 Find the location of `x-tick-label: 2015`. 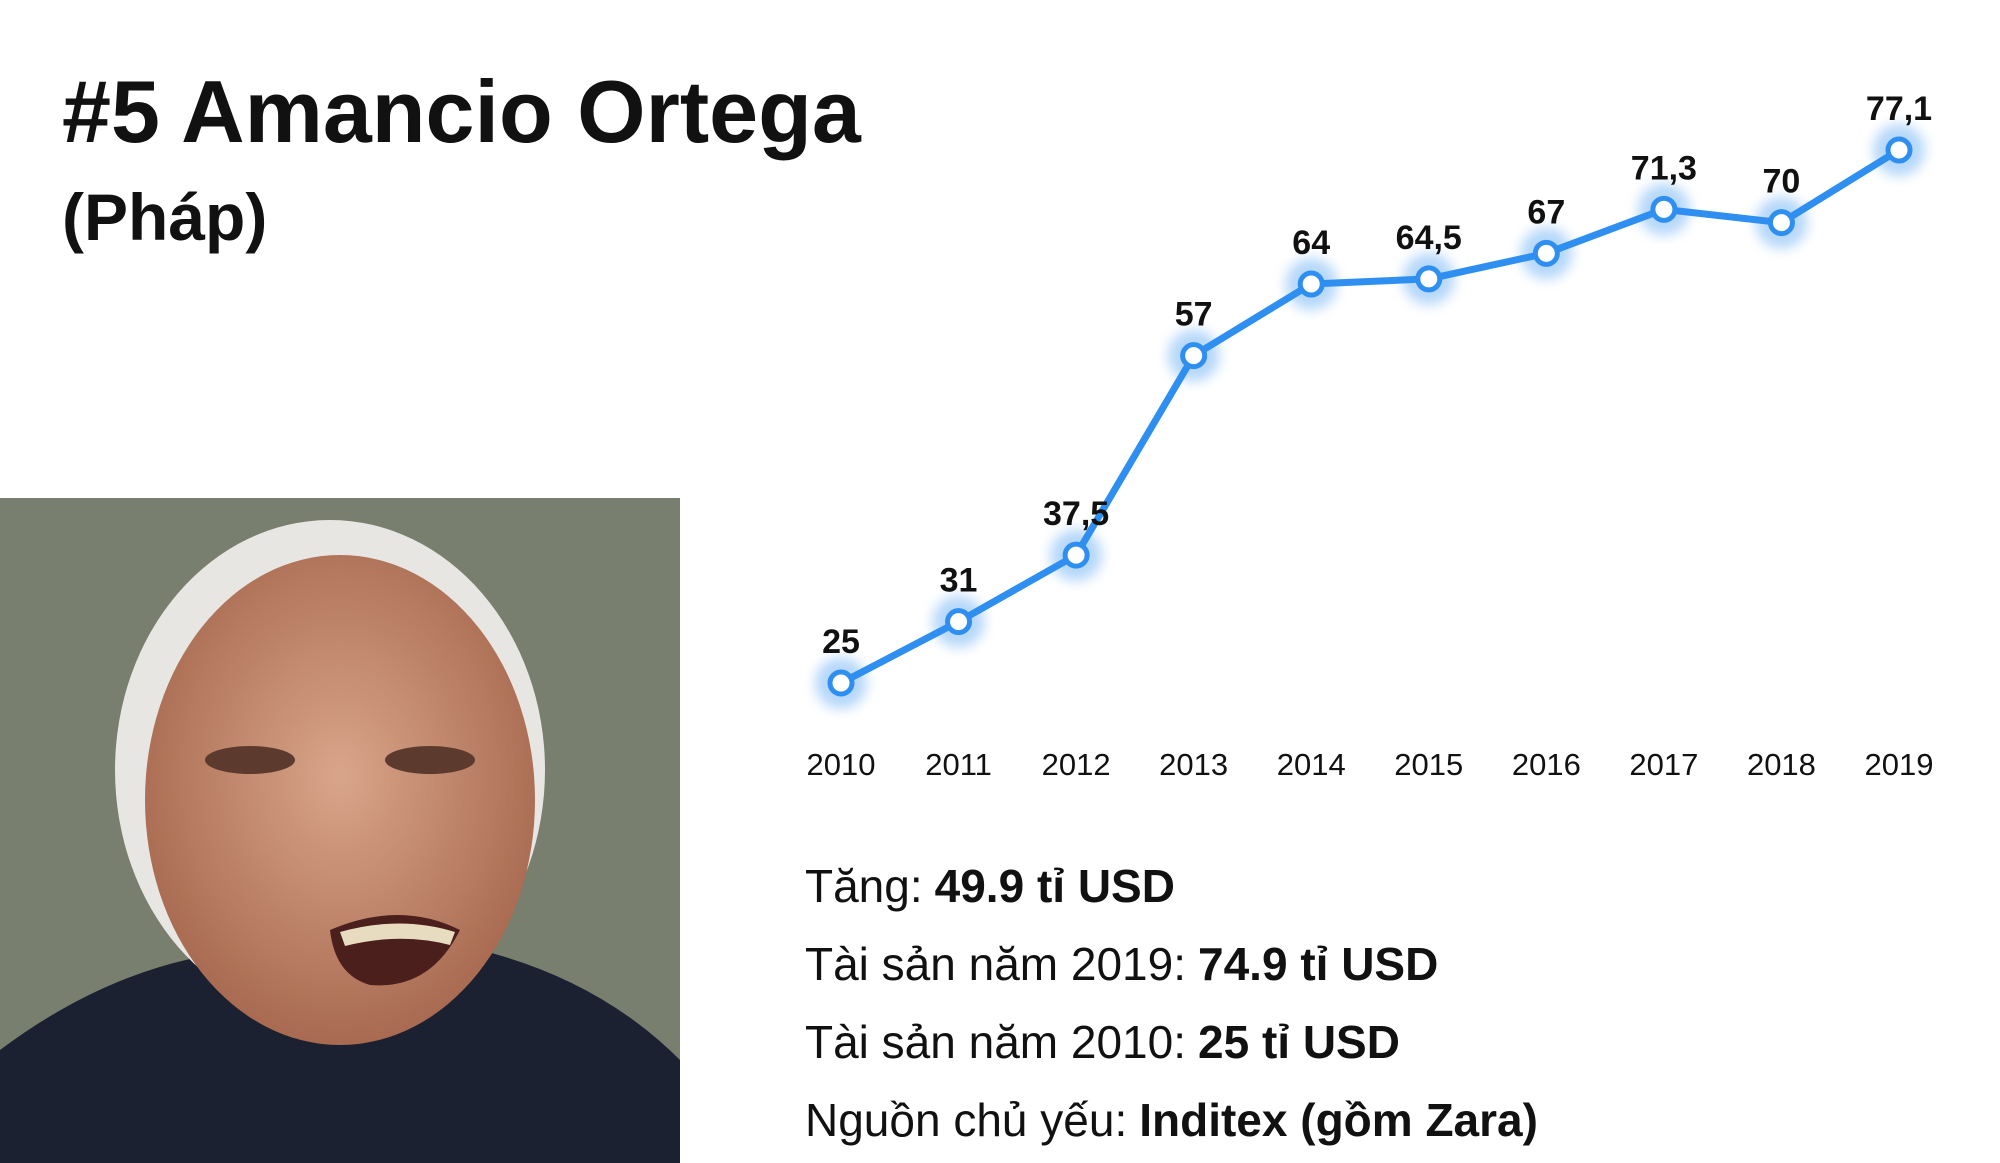

x-tick-label: 2015 is located at coordinates (1428, 764).